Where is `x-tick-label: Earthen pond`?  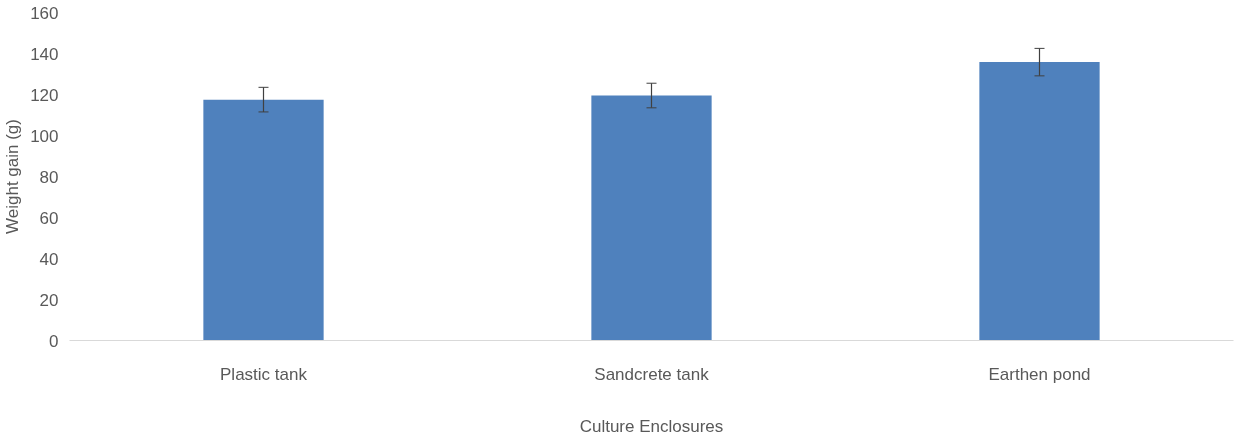 x-tick-label: Earthen pond is located at coordinates (1039, 374).